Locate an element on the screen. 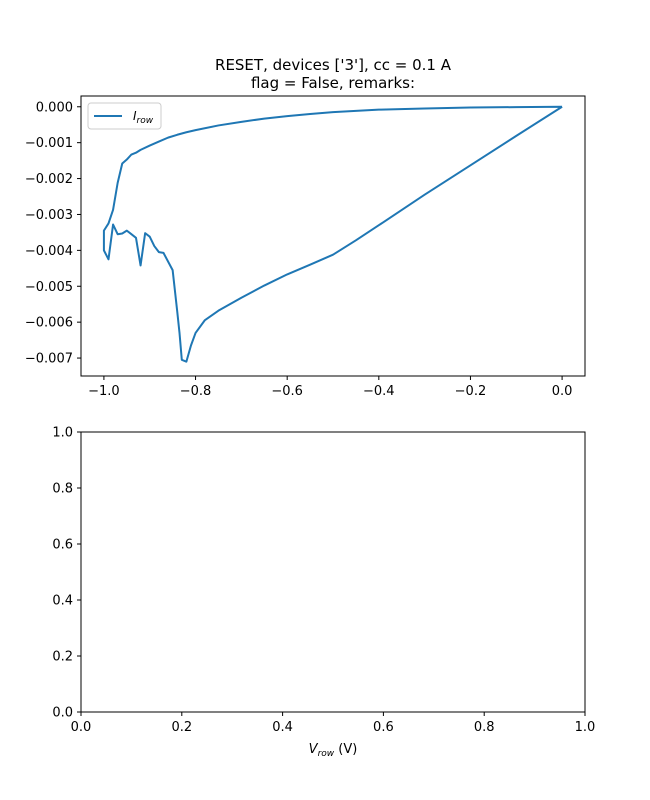 This screenshot has height=800, width=650. chart-title-line-1: RESET, devices ['3'], cc = 0.1 A is located at coordinates (333, 65).